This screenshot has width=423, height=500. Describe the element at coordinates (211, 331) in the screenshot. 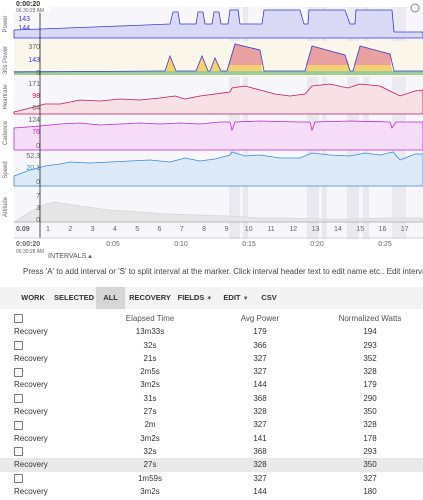

I see `table-row: Recovery 13m33s 179 194` at that location.